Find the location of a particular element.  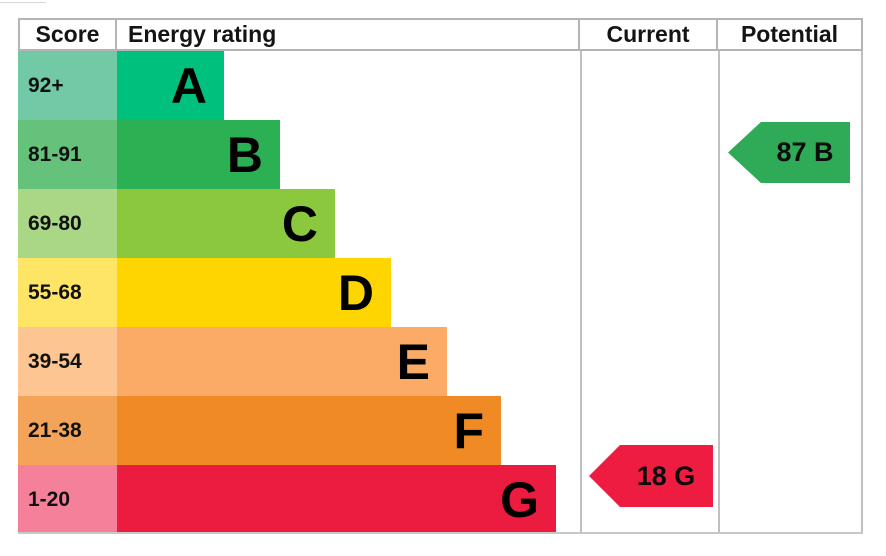

band-row-e: 39-54 E is located at coordinates (440, 361).